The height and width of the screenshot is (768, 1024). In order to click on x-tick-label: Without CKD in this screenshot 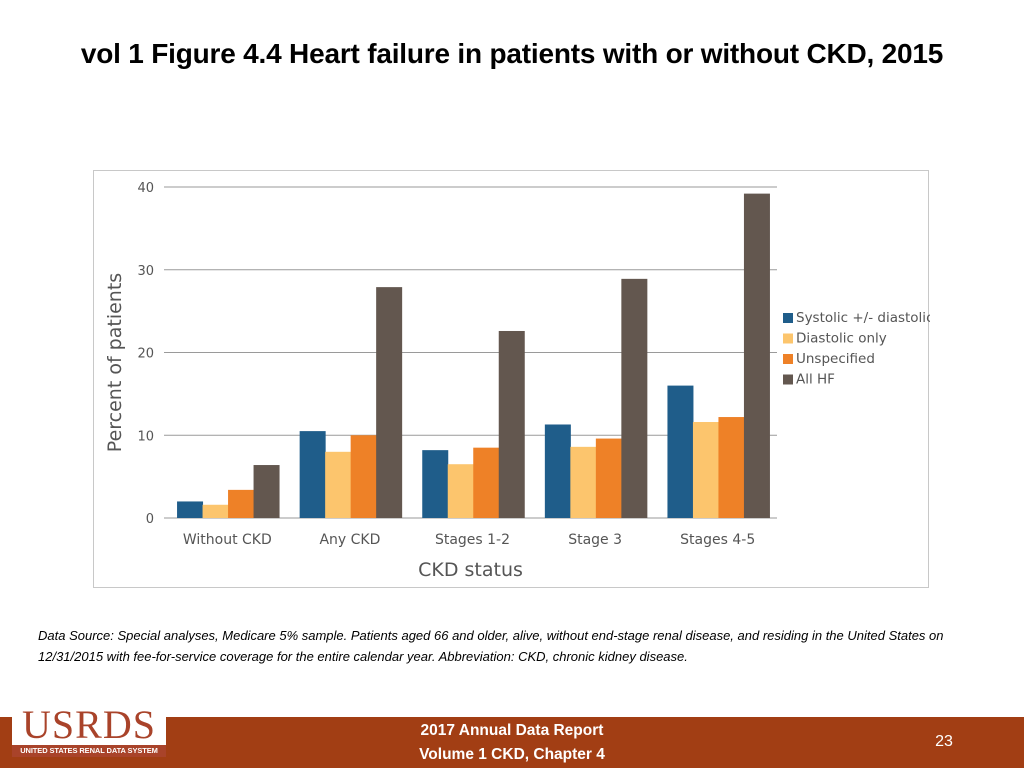, I will do `click(227, 540)`.